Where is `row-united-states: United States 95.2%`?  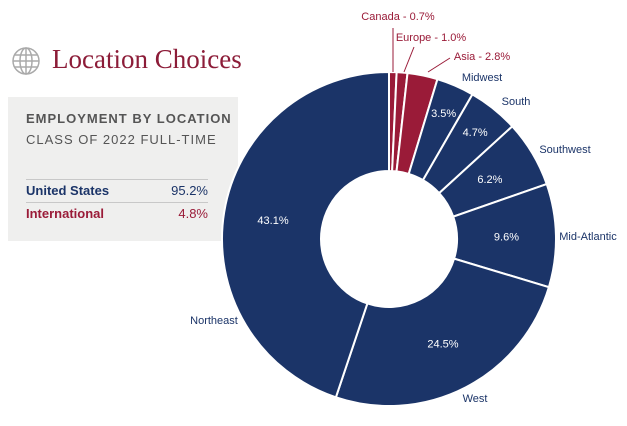
row-united-states: United States 95.2% is located at coordinates (117, 190).